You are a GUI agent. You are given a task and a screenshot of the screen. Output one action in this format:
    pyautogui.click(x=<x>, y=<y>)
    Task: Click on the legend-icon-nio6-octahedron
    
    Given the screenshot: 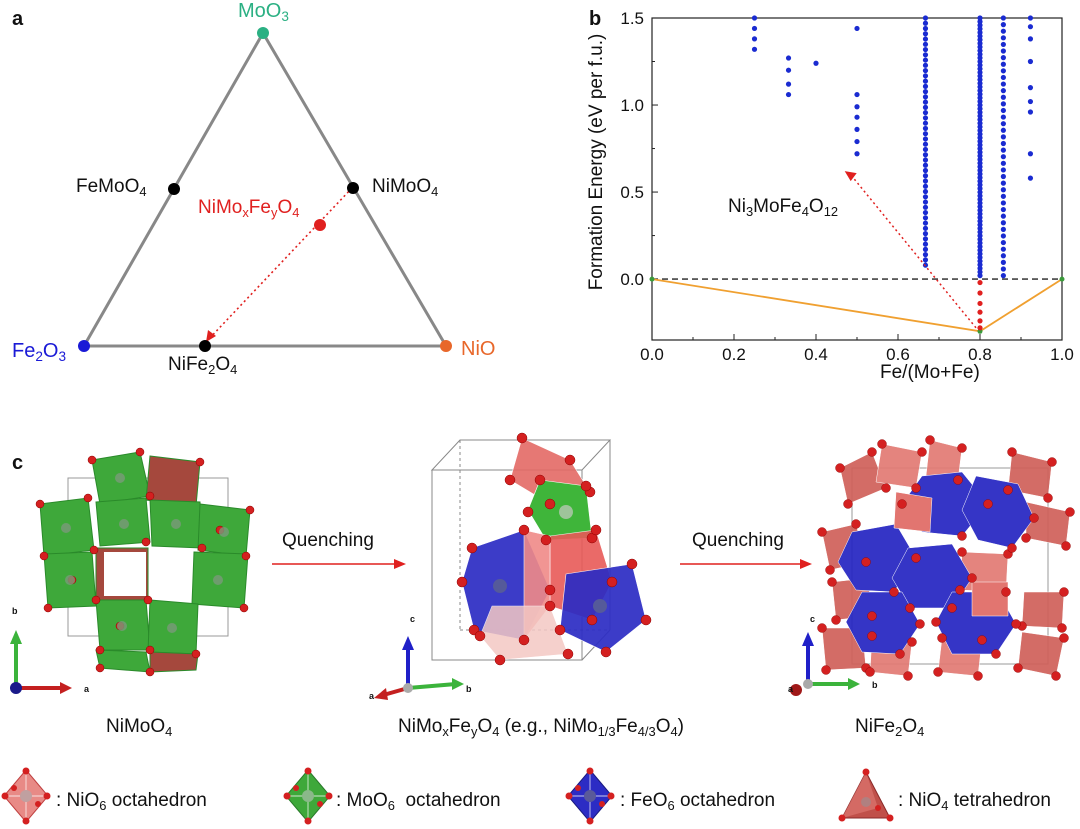 What is the action you would take?
    pyautogui.click(x=26, y=796)
    